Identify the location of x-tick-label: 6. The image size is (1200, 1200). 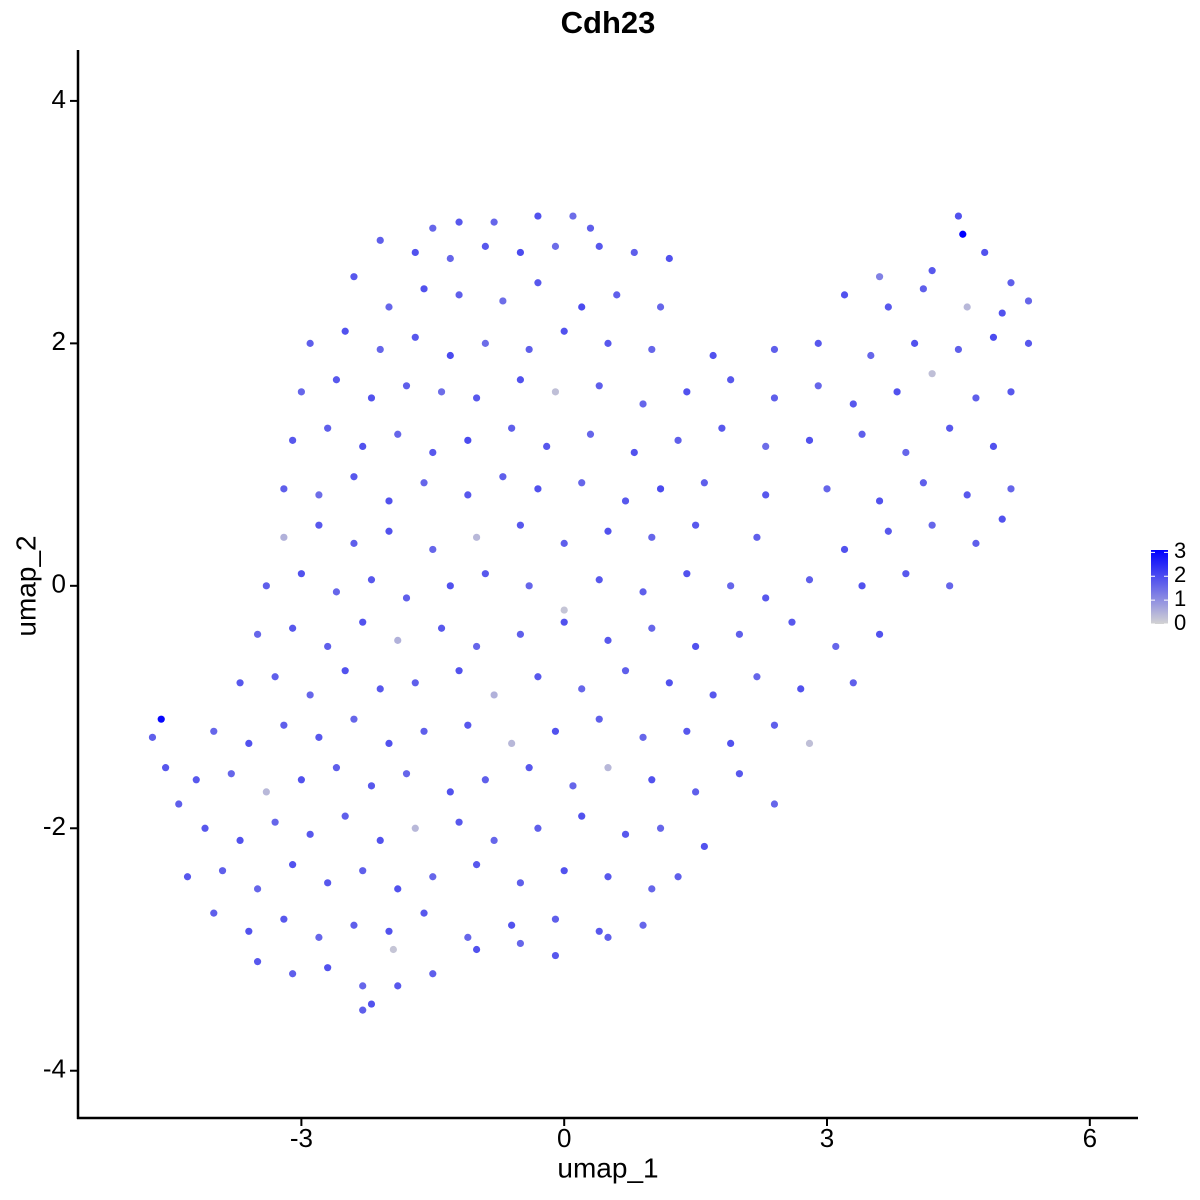
(1090, 1138).